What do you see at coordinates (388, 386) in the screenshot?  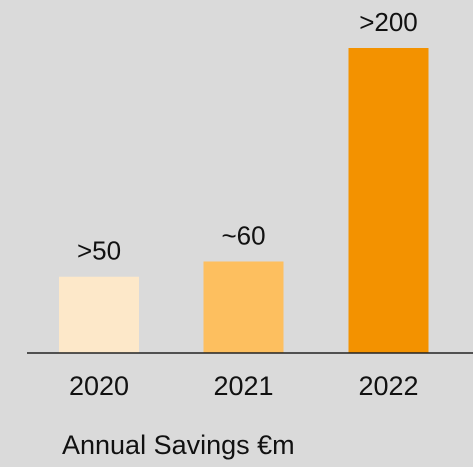 I see `x-tick-label: 2022` at bounding box center [388, 386].